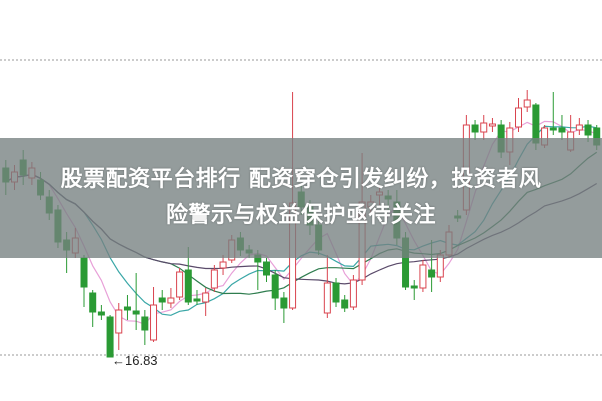 The height and width of the screenshot is (401, 602). I want to click on low-price-annotation: ←16.83, so click(135, 360).